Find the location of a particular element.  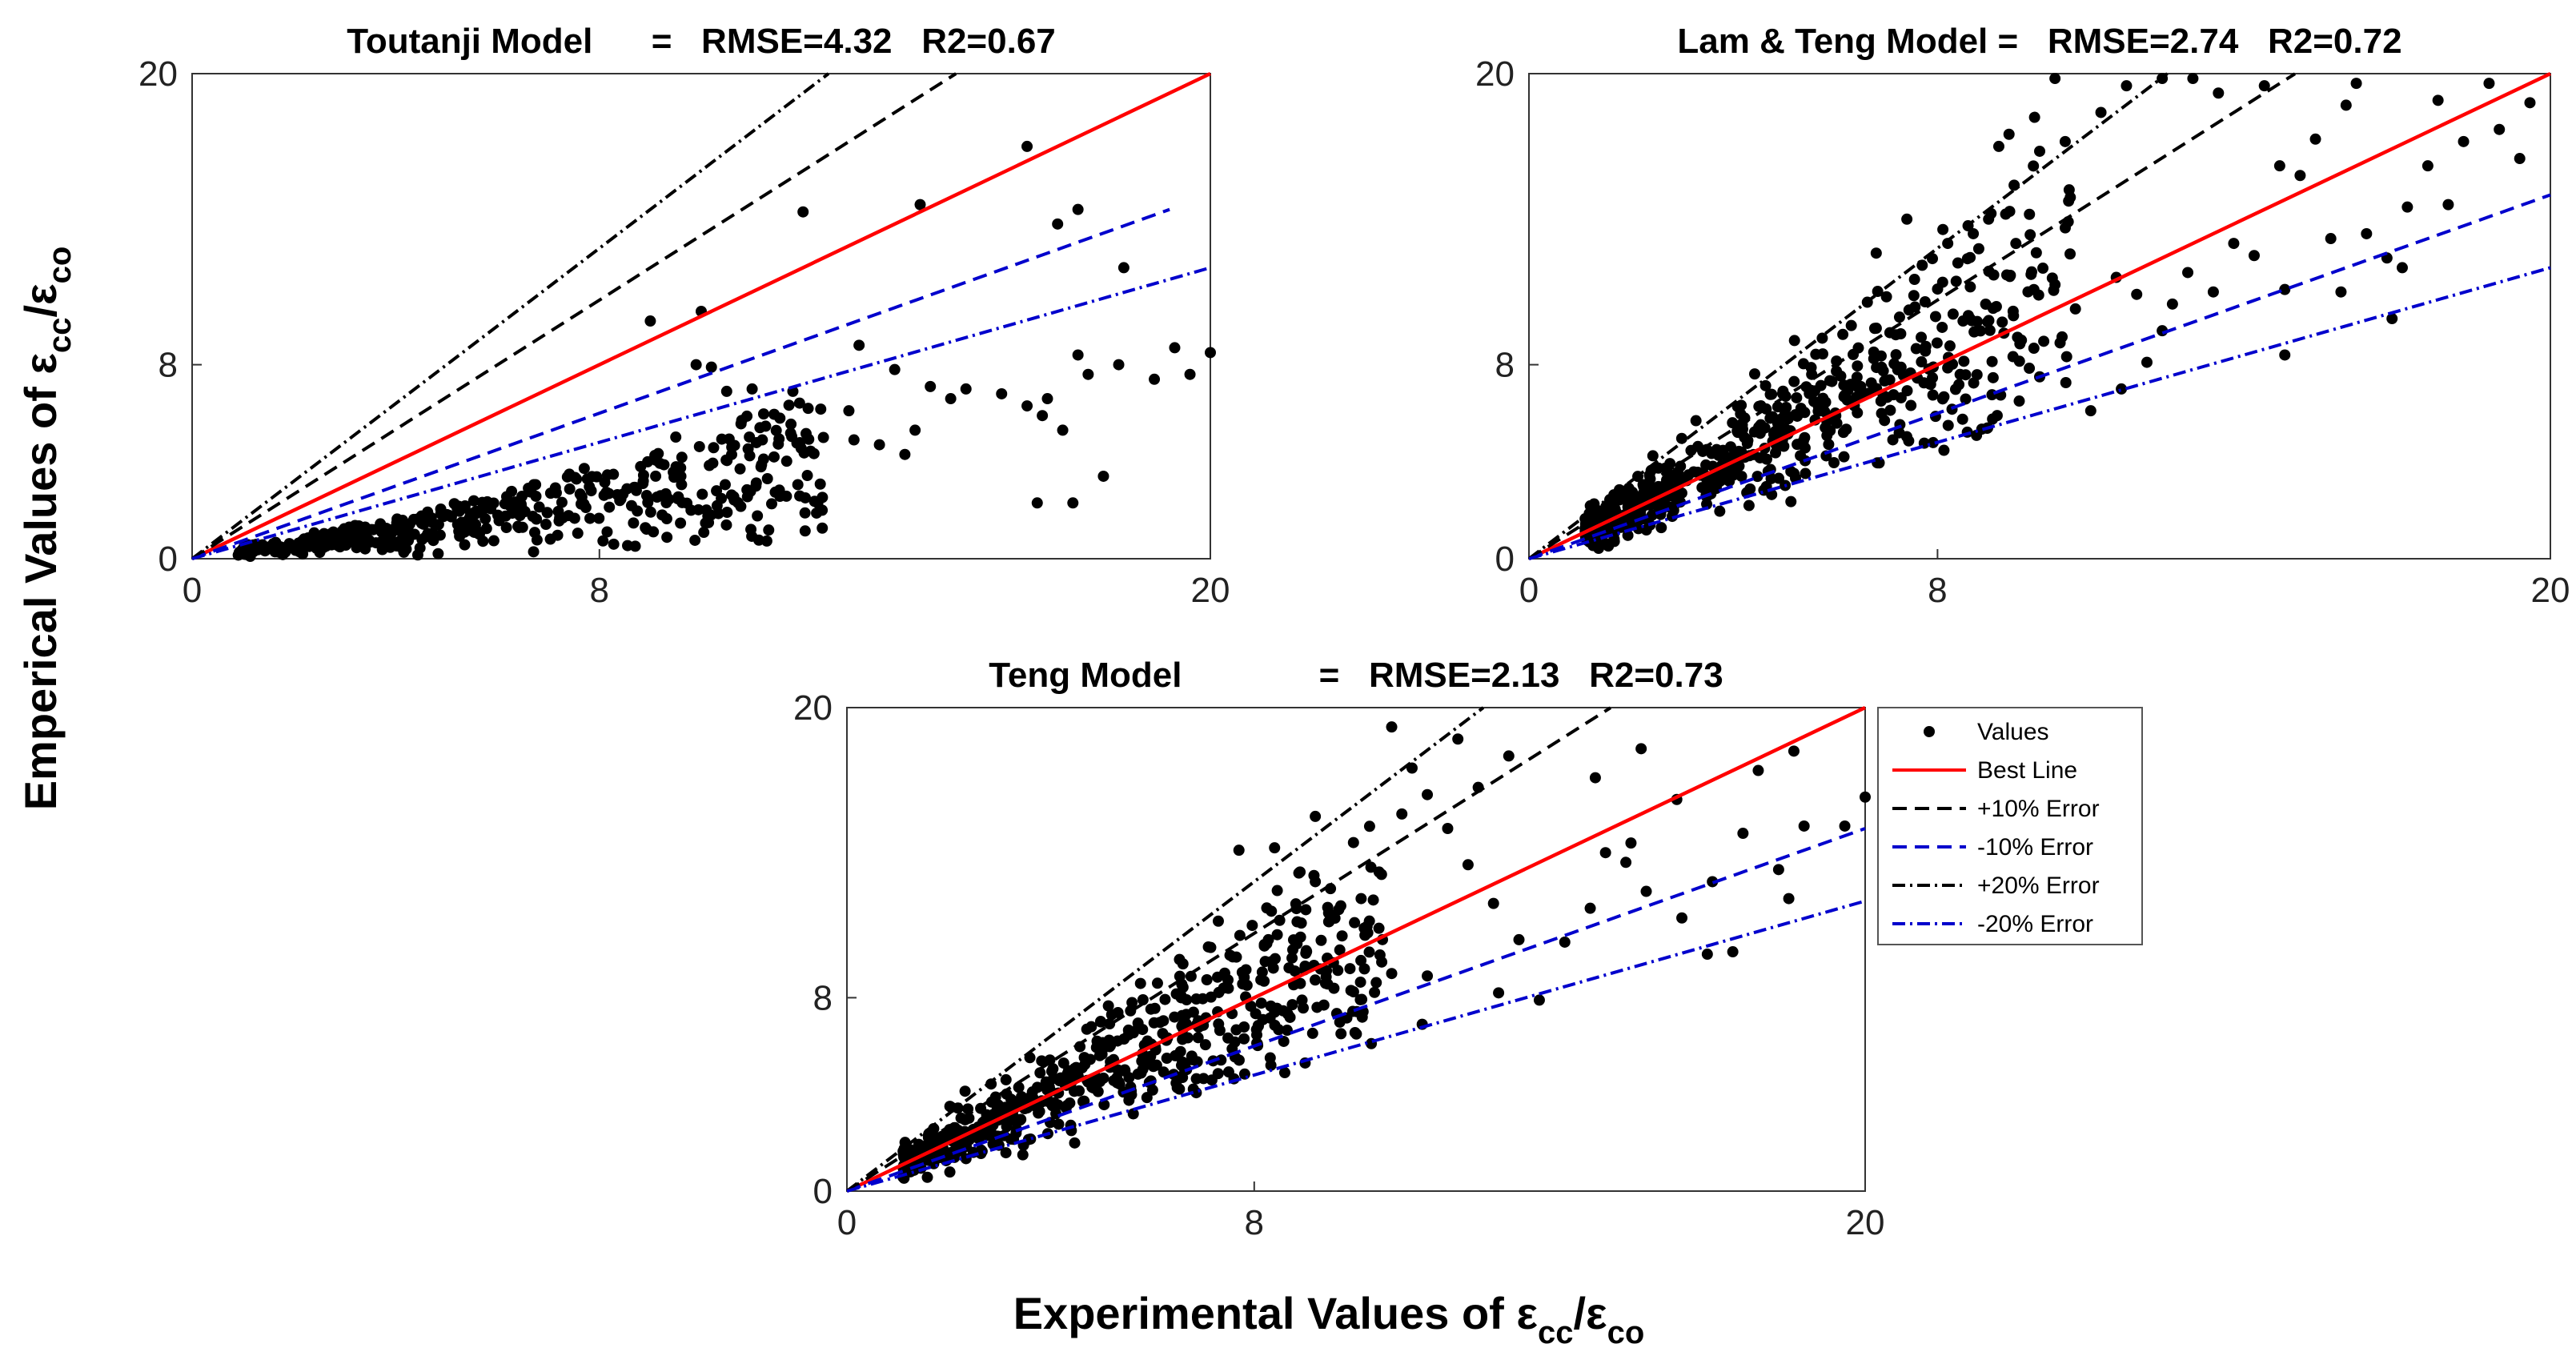

x-tick-label: 20 is located at coordinates (1210, 590).